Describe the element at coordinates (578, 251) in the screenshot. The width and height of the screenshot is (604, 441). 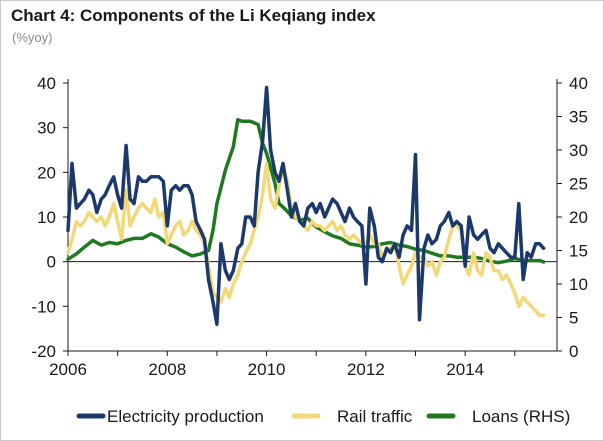
I see `right-tick-label: 15` at that location.